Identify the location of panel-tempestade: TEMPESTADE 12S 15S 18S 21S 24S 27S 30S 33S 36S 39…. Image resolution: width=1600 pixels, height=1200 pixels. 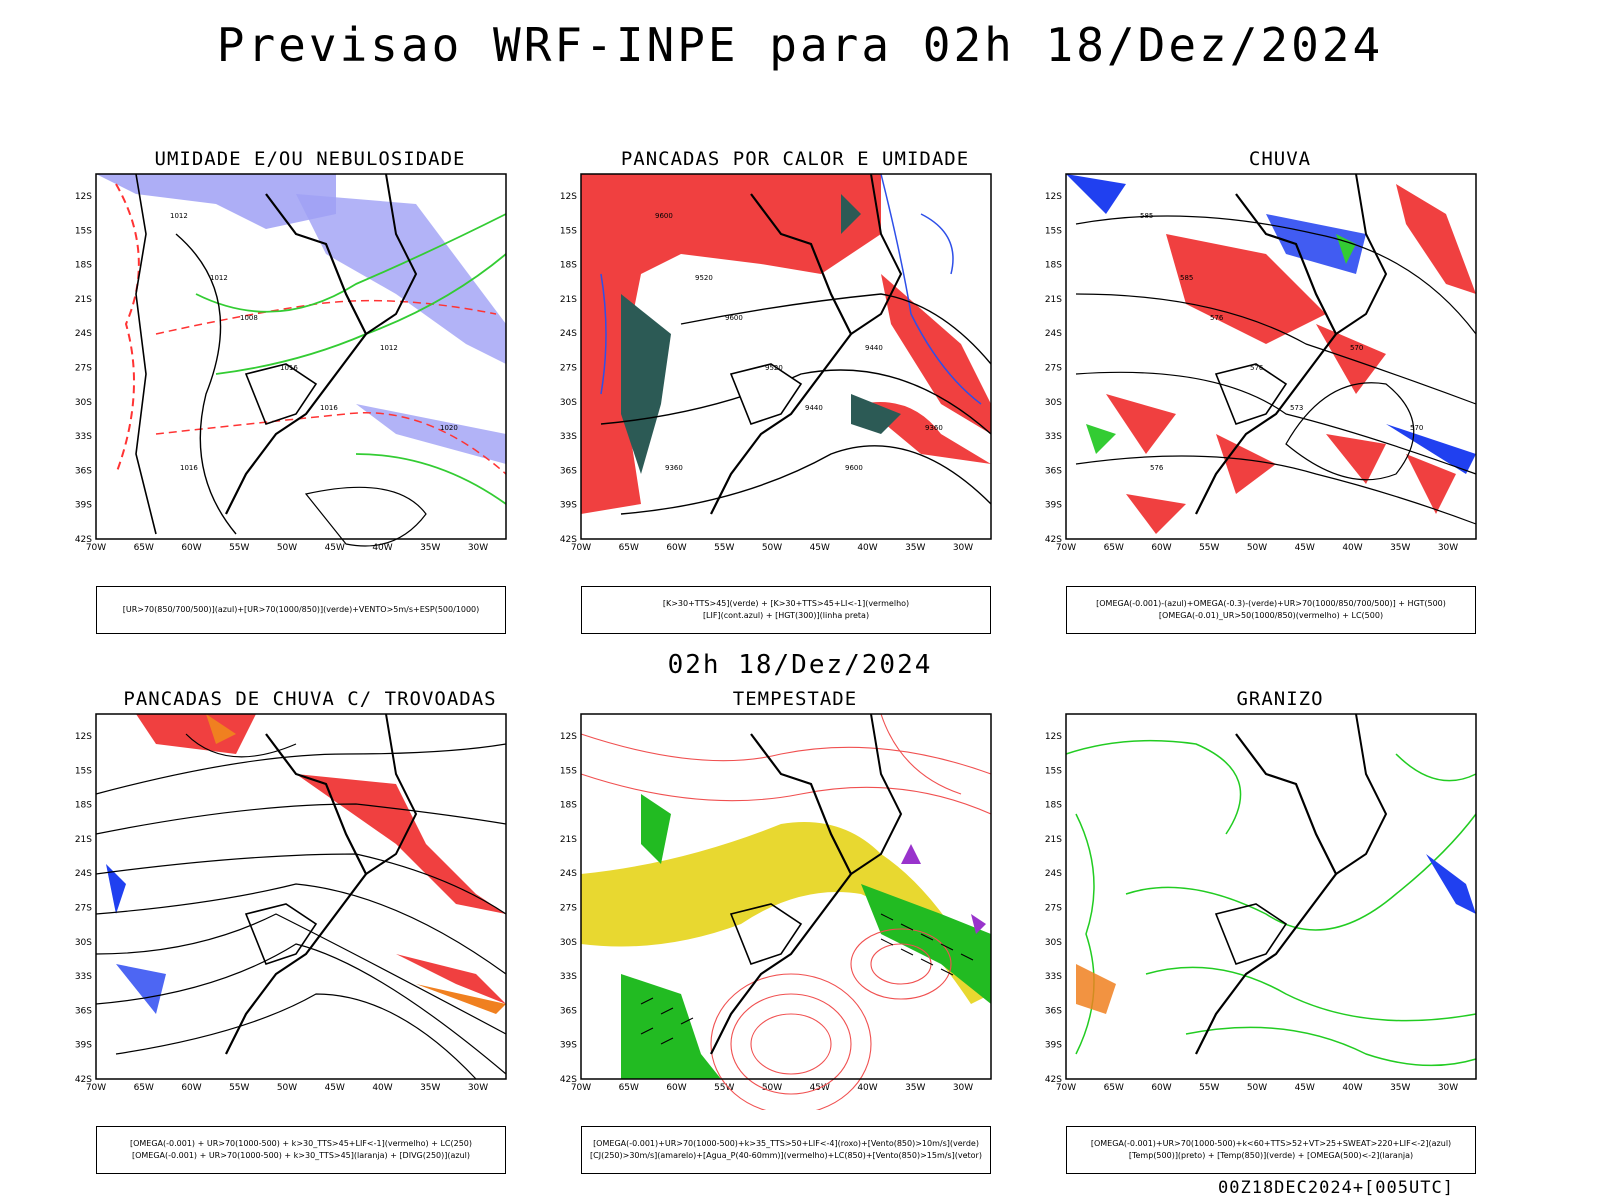
(795, 931).